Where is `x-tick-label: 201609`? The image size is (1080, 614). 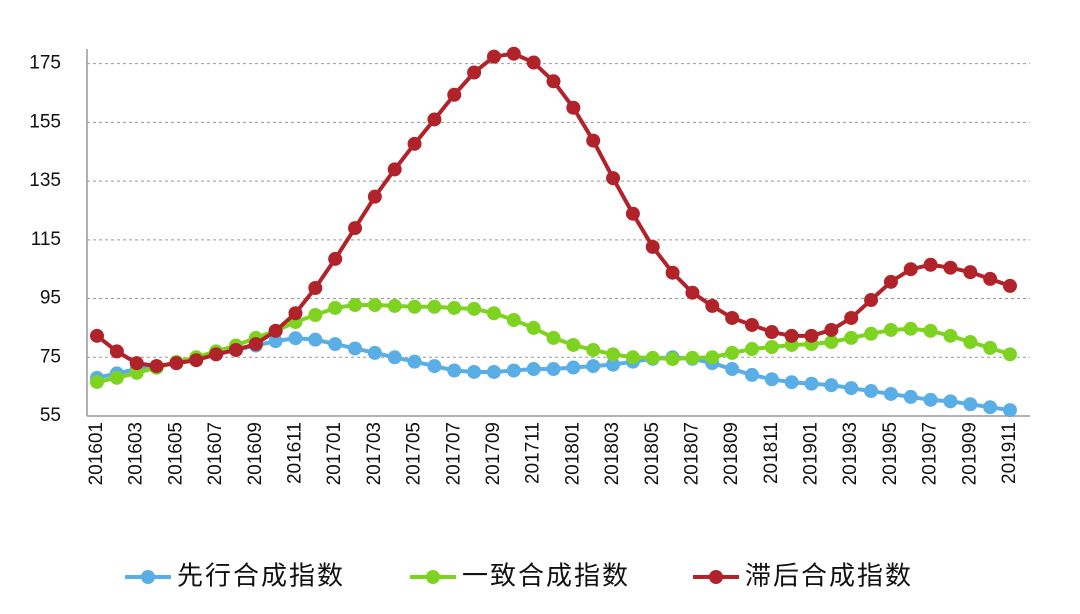 x-tick-label: 201609 is located at coordinates (255, 453).